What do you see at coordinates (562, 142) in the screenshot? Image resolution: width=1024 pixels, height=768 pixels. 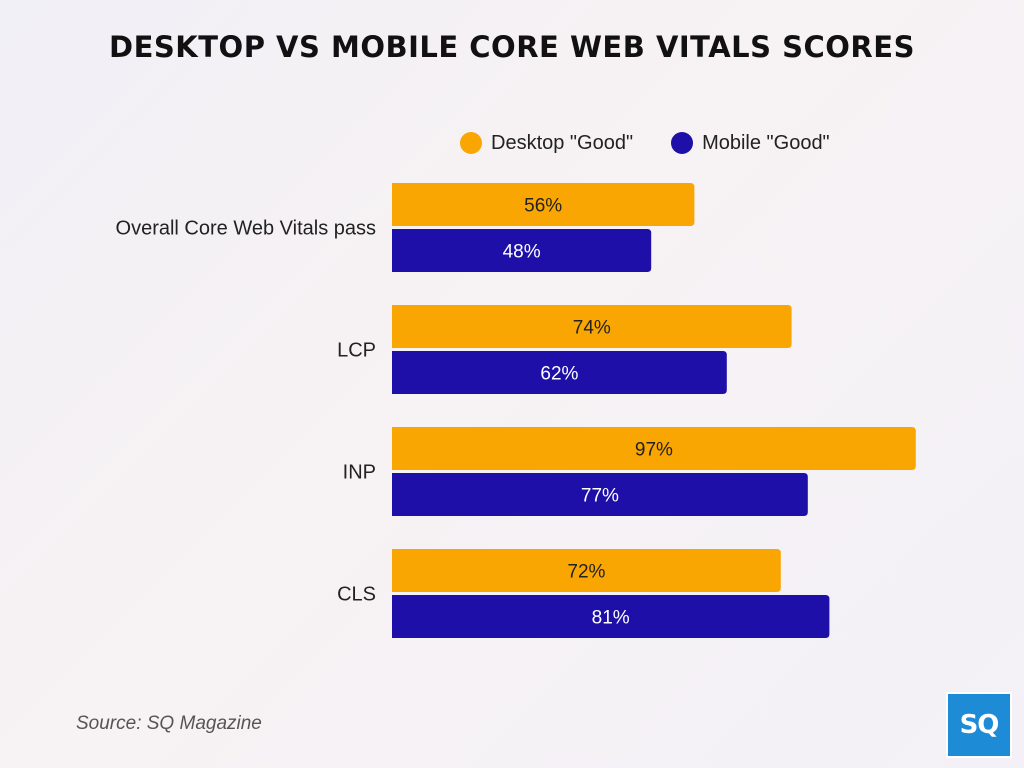 I see `legend-label-desktop: Desktop "Good"` at bounding box center [562, 142].